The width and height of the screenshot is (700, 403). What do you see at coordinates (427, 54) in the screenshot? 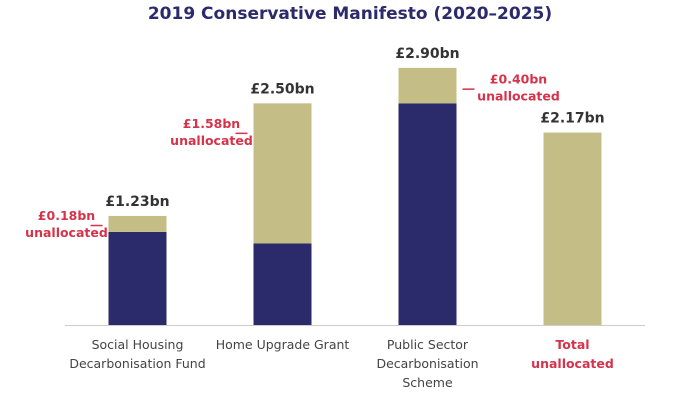
I see `total-label: £2.90bn` at bounding box center [427, 54].